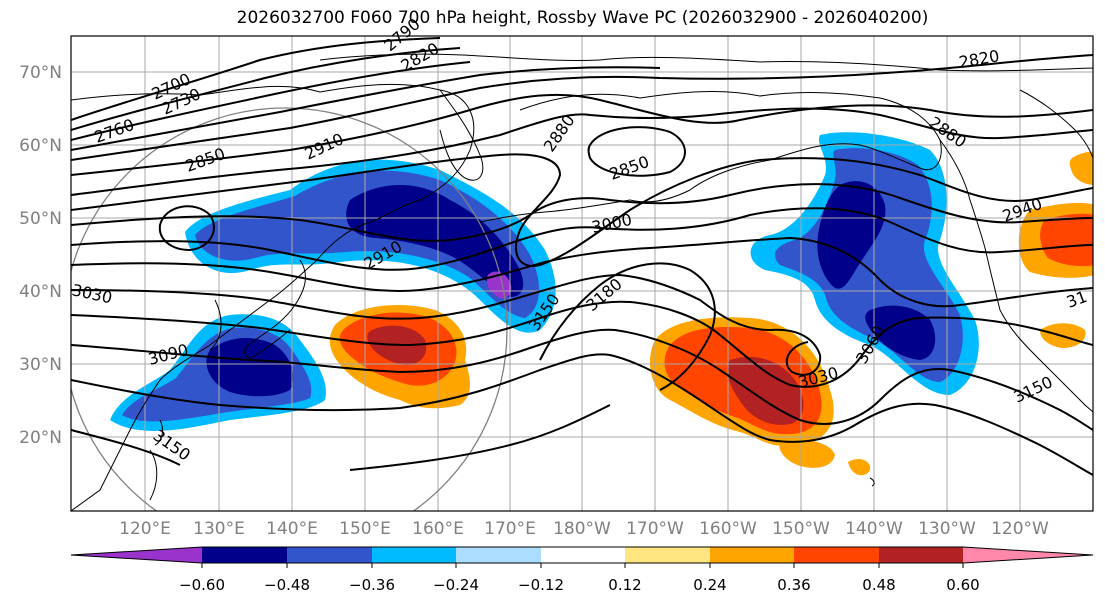 The width and height of the screenshot is (1105, 604). Describe the element at coordinates (1020, 529) in the screenshot. I see `lon-label-120w: 120°W` at that location.